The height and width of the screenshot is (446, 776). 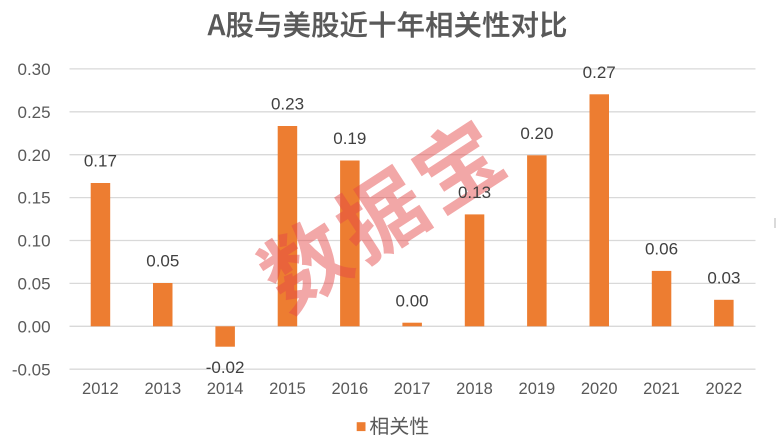 I want to click on svg-text: 0.23, so click(x=287, y=104).